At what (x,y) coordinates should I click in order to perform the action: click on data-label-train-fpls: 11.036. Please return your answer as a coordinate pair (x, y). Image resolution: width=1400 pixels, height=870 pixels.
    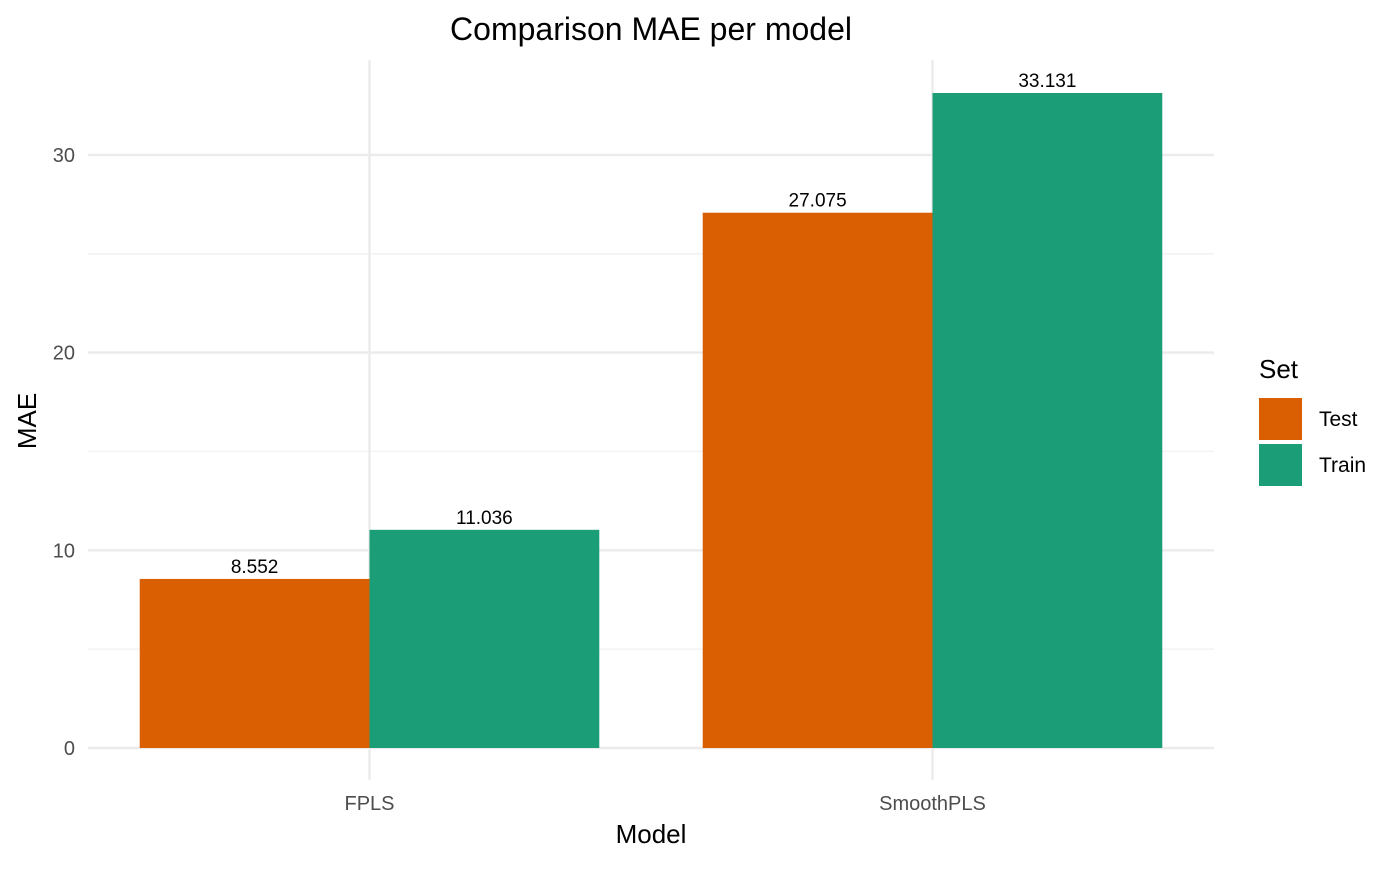
    Looking at the image, I should click on (484, 518).